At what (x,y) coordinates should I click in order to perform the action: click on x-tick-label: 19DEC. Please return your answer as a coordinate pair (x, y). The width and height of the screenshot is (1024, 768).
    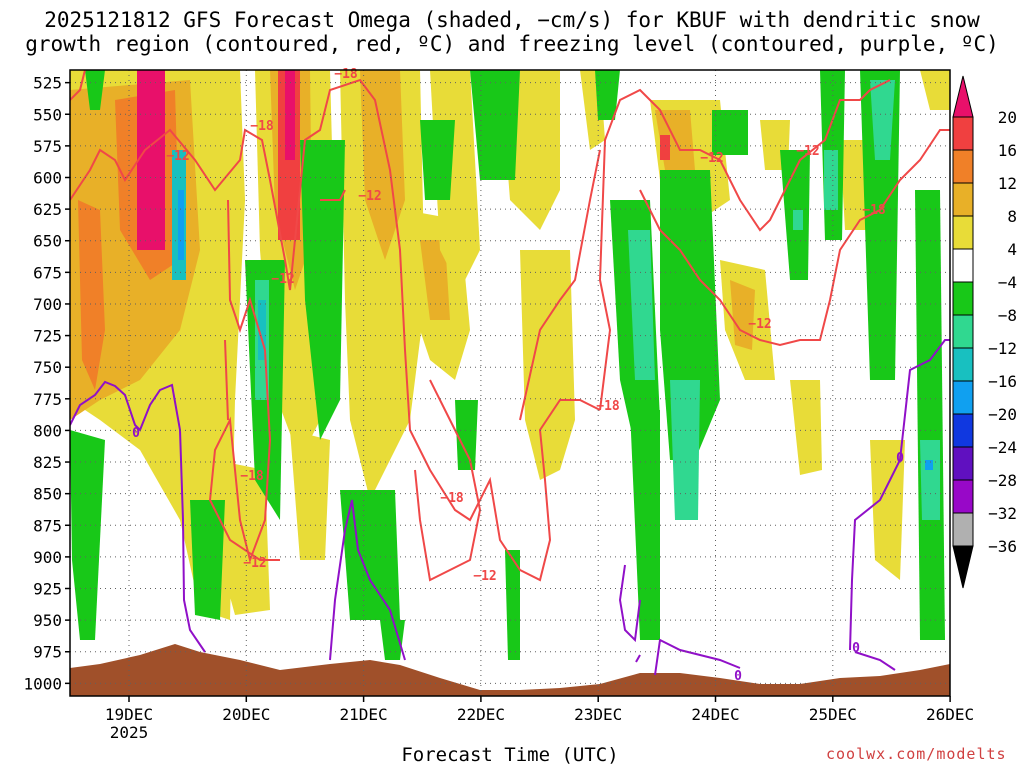
    Looking at the image, I should click on (129, 714).